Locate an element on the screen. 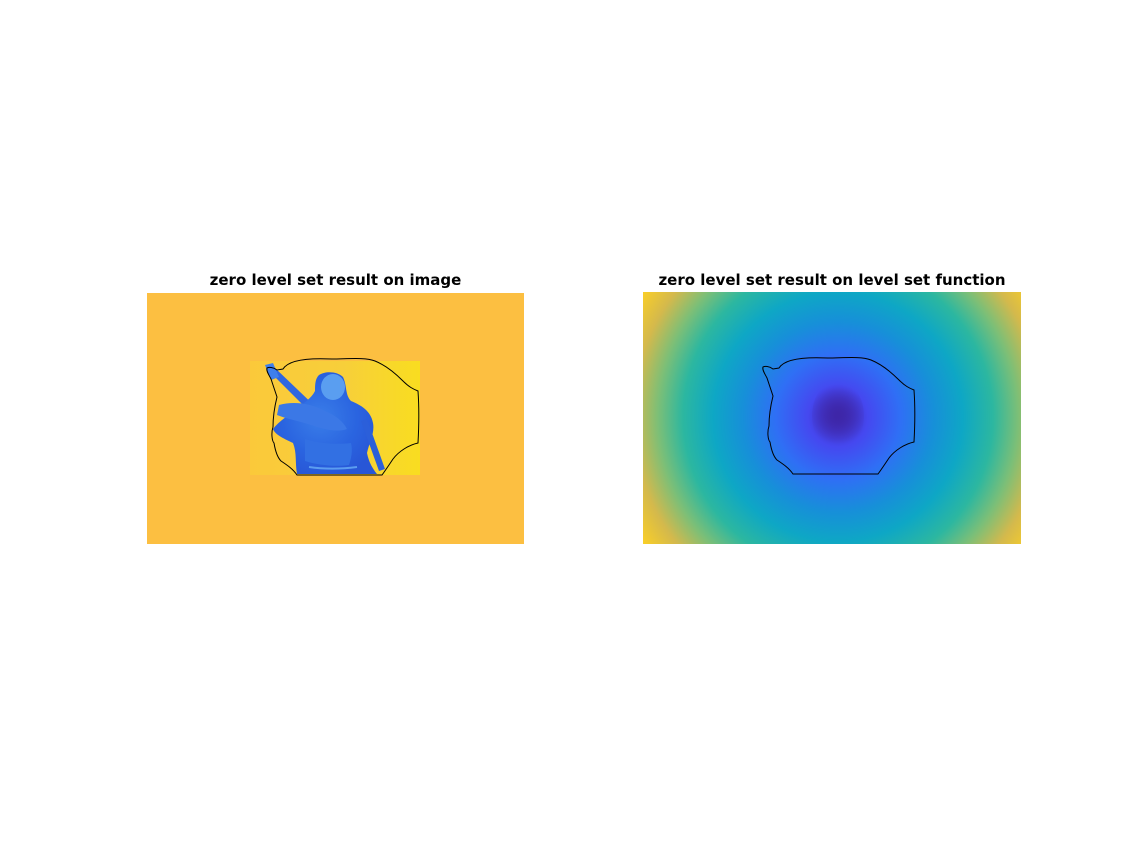 This screenshot has width=1128, height=867. level-set-minimum is located at coordinates (838, 416).